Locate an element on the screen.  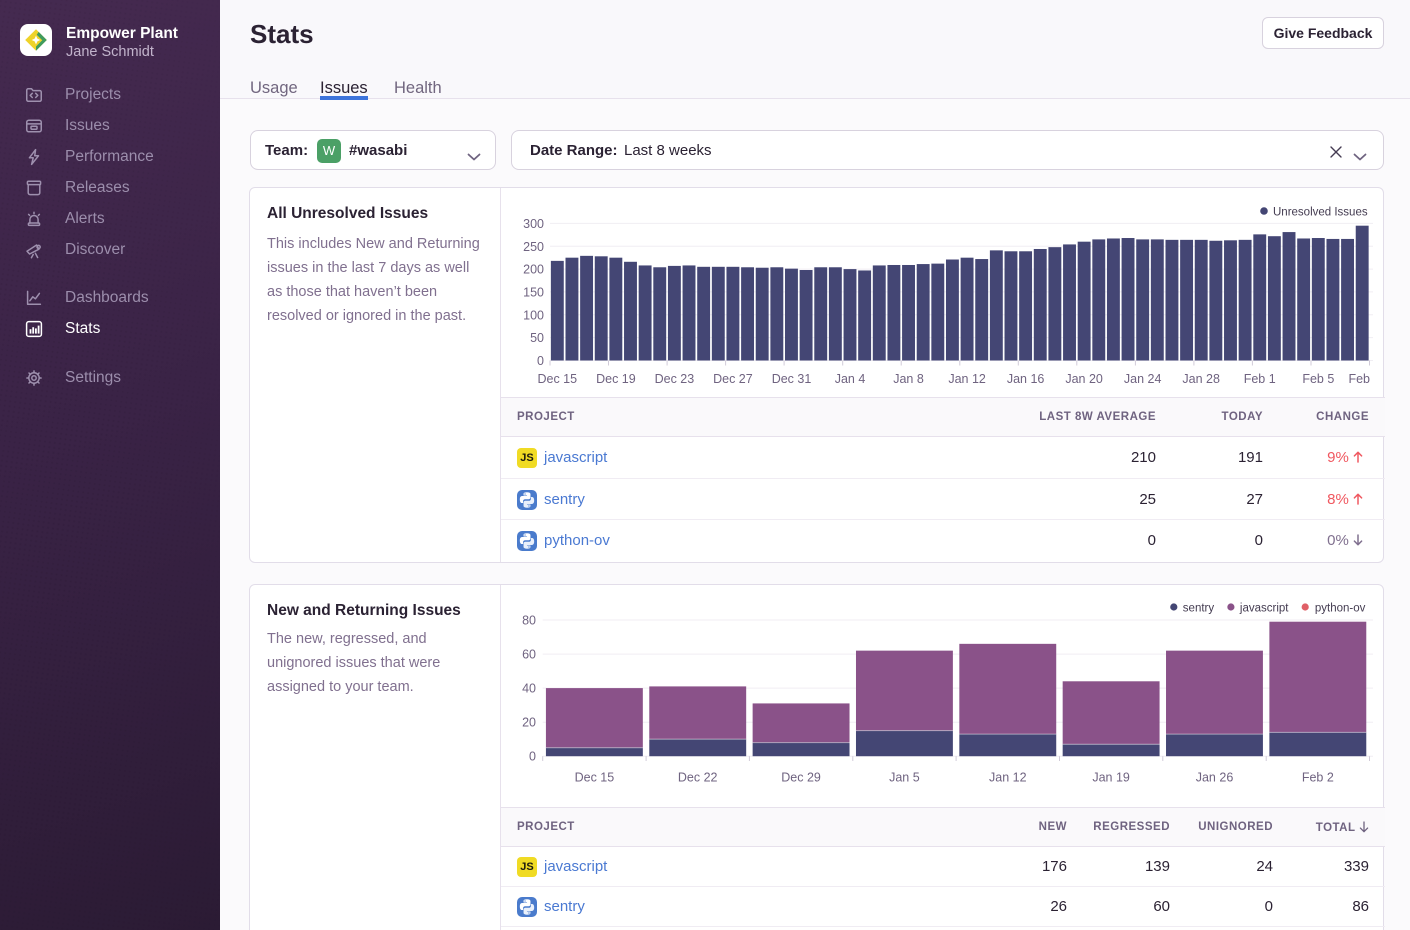
svg-text: 50 is located at coordinates (537, 338).